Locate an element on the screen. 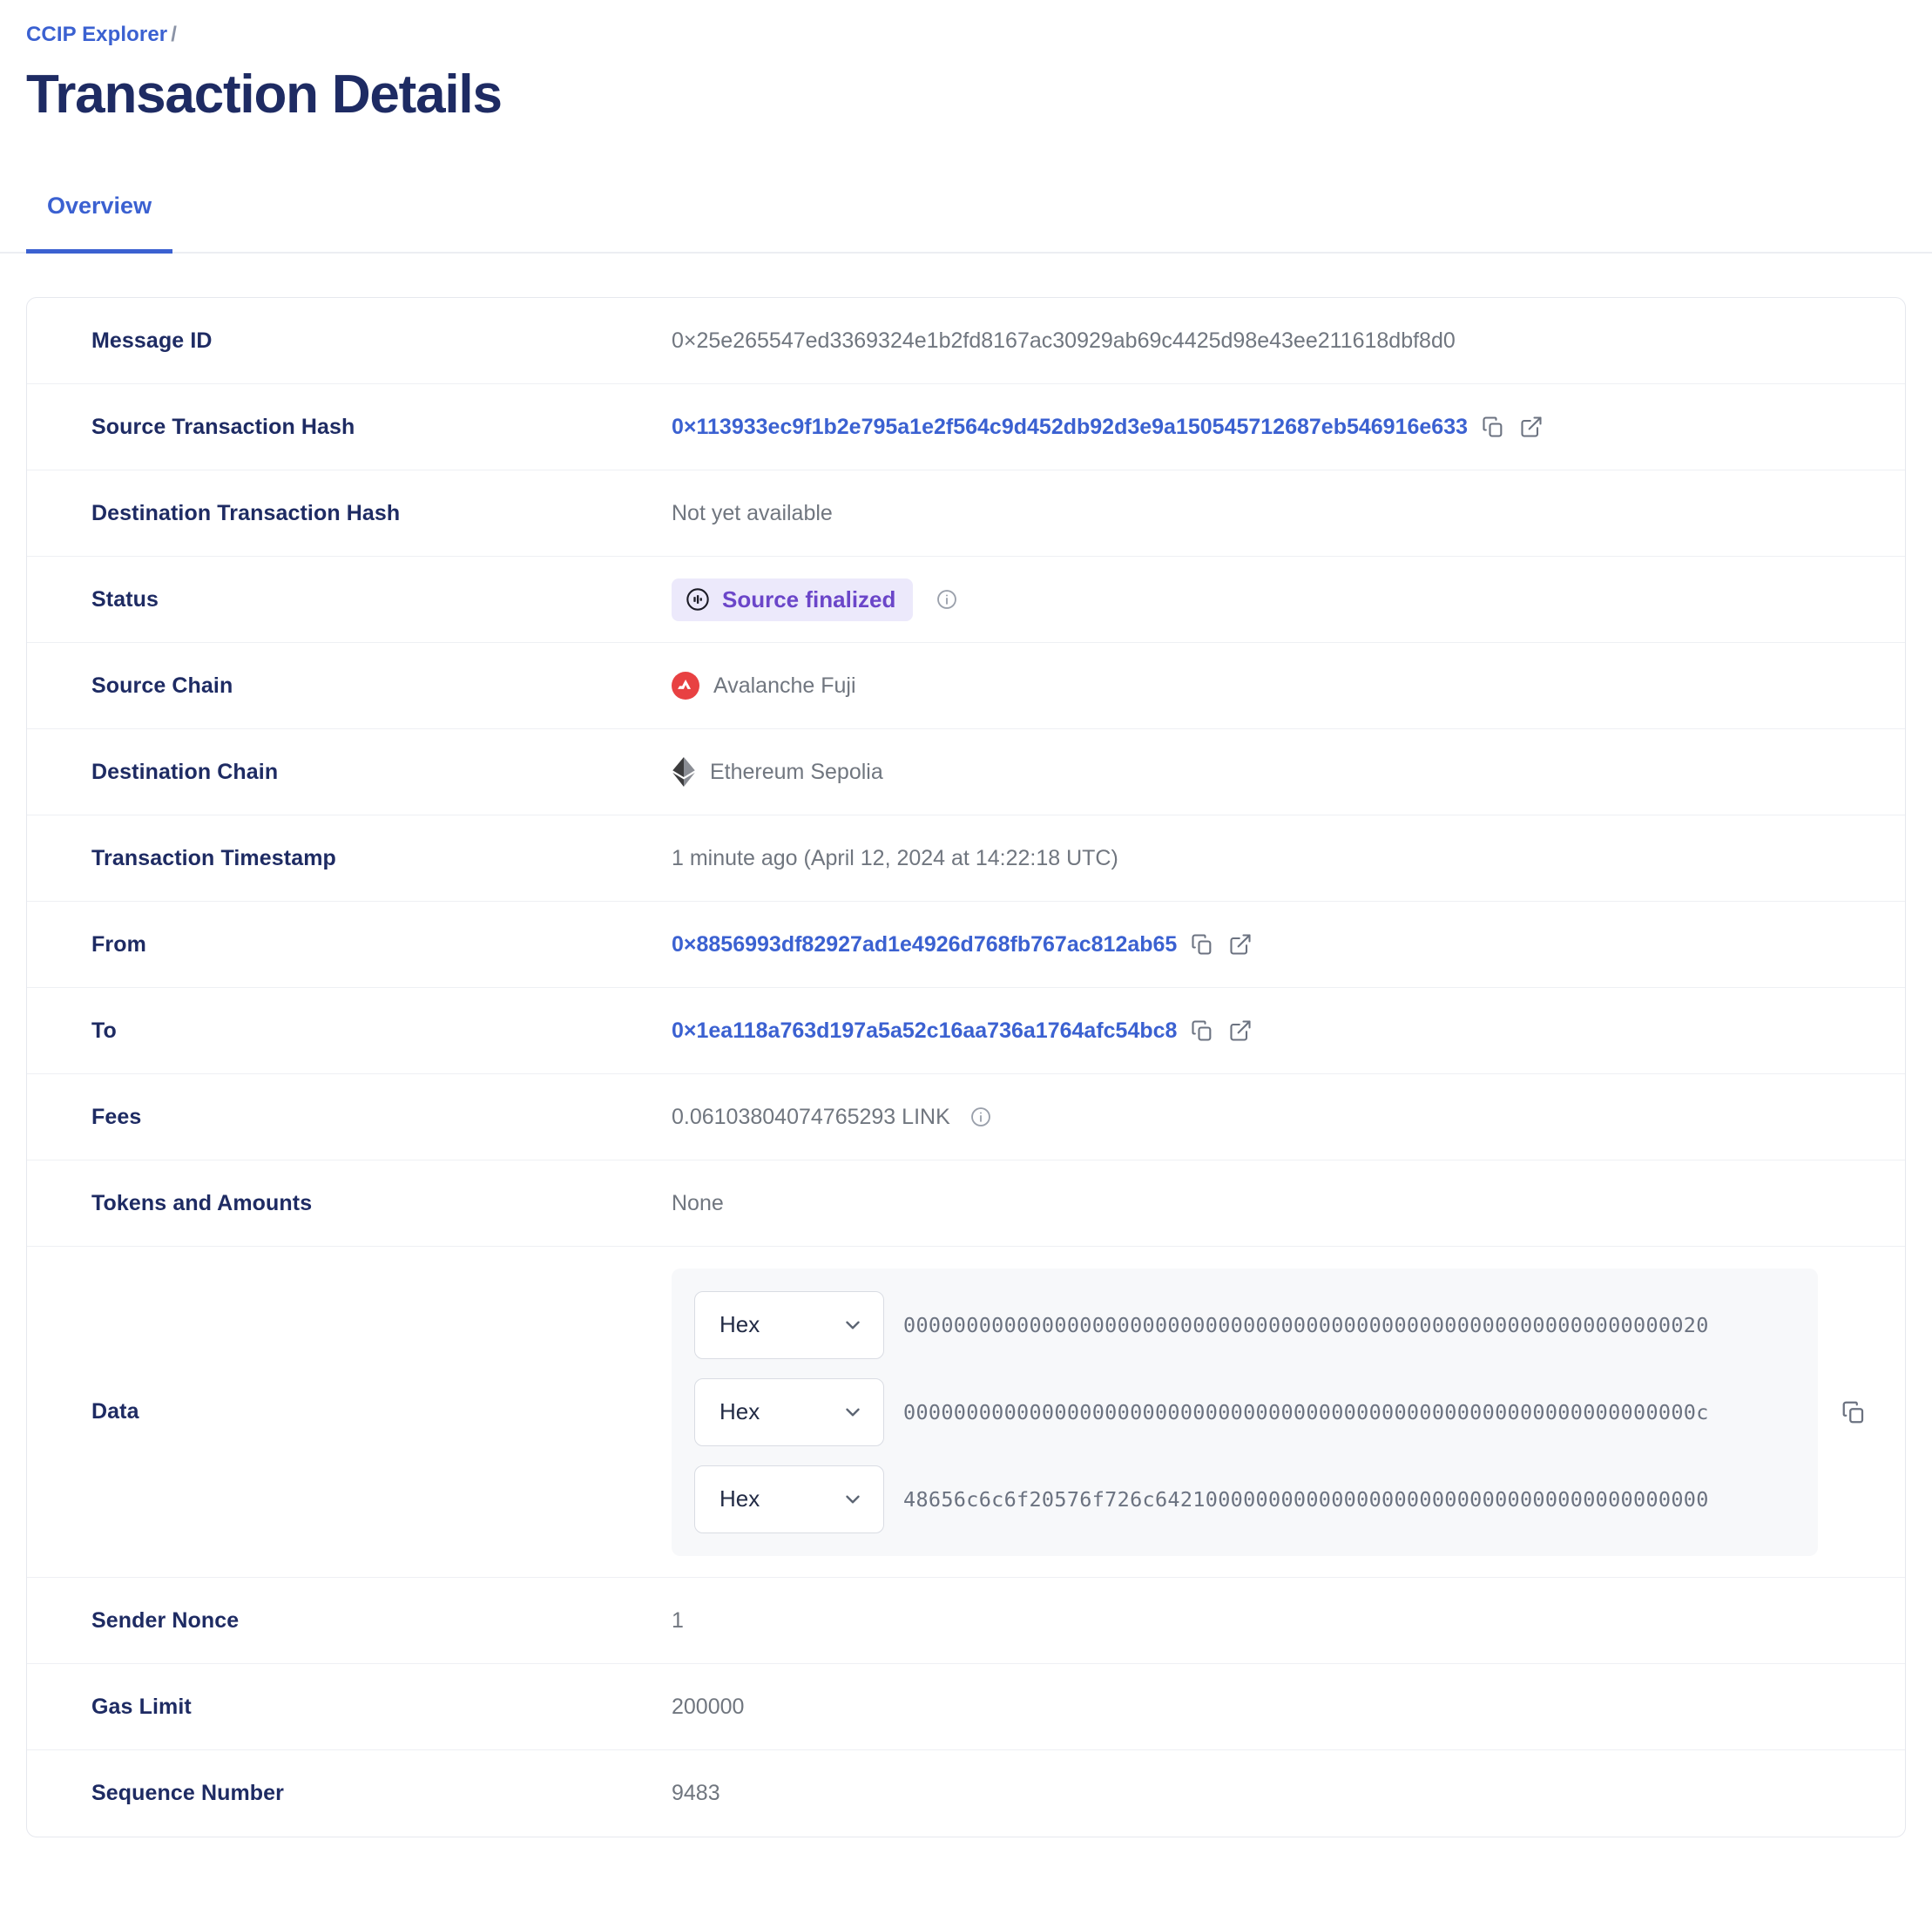 This screenshot has width=1932, height=1908. row-tokens-and-amounts: Tokens and Amounts None is located at coordinates (966, 1204).